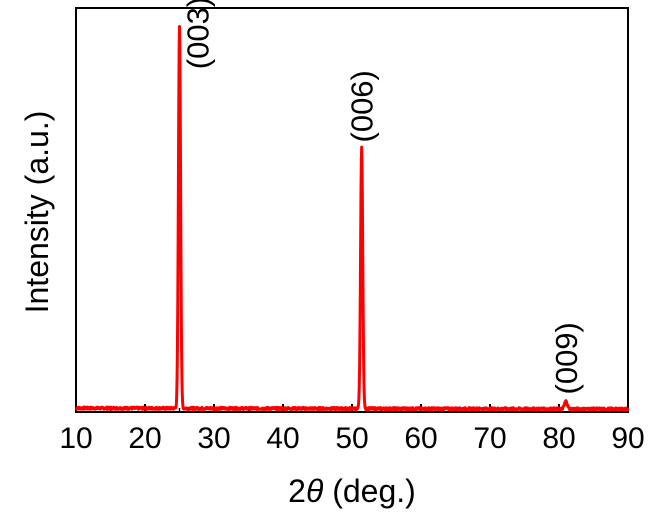 The image size is (656, 517). Describe the element at coordinates (489, 438) in the screenshot. I see `x-tick-label: 70` at that location.